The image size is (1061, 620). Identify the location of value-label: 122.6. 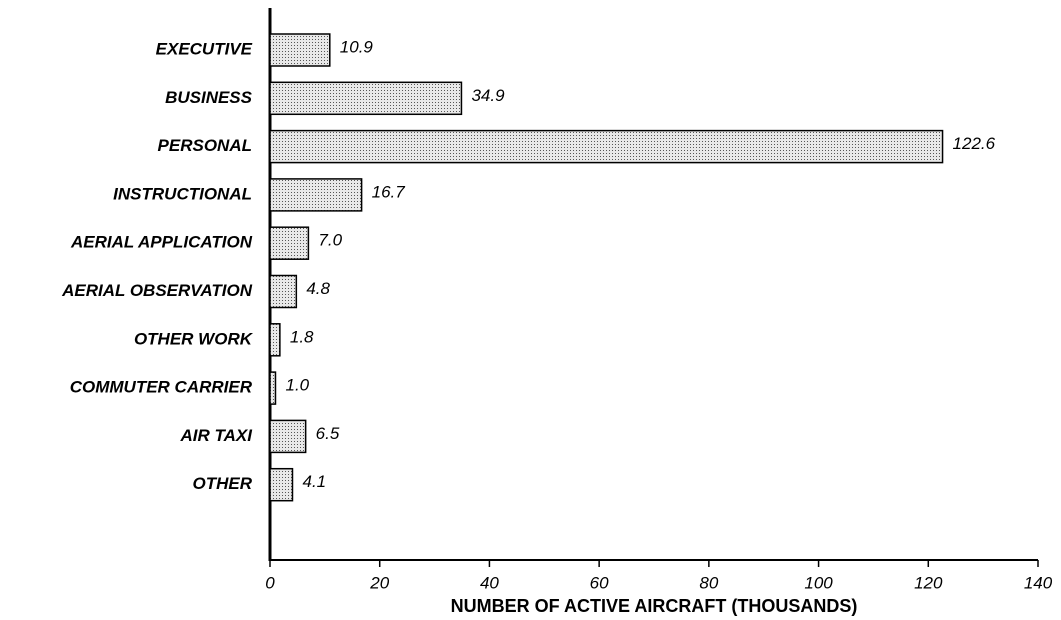
(974, 143).